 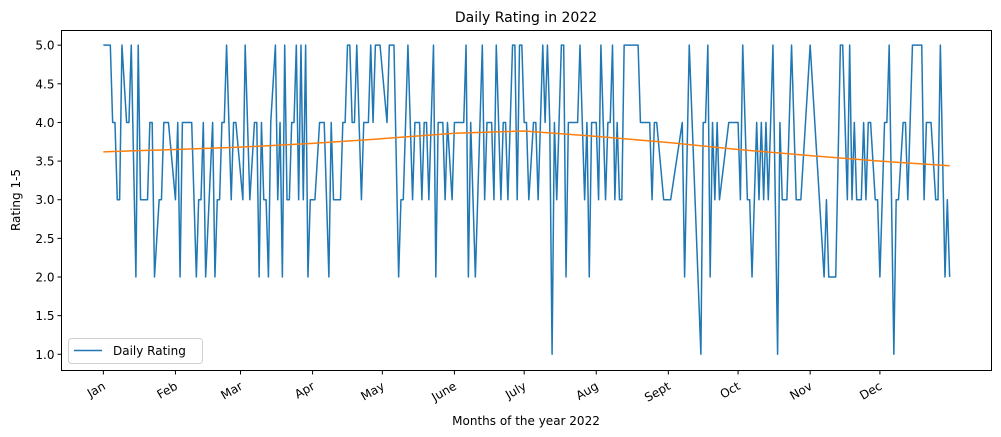 What do you see at coordinates (44, 355) in the screenshot?
I see `y-tick-label: 1.0` at bounding box center [44, 355].